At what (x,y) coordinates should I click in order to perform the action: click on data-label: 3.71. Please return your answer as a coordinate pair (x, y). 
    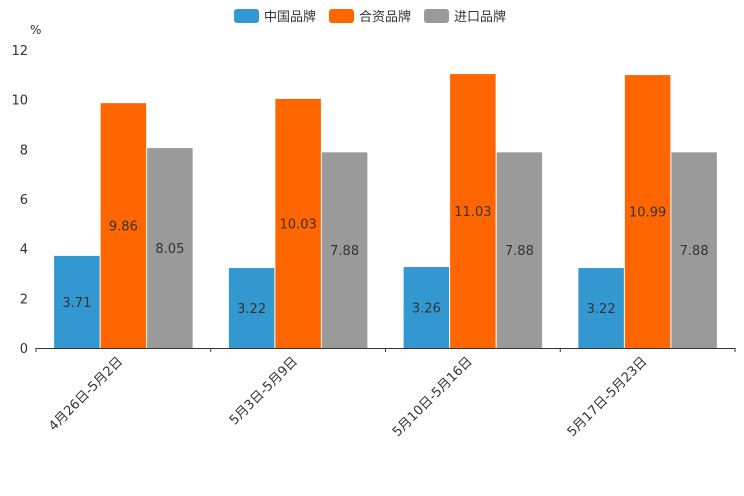
    Looking at the image, I should click on (76, 303).